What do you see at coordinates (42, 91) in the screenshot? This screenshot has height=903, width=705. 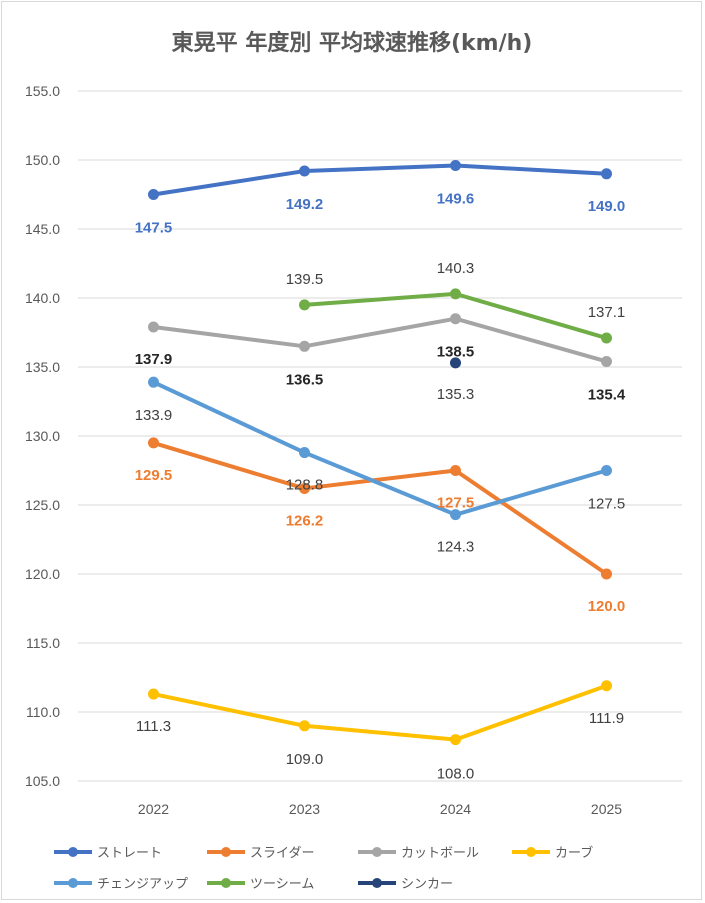 I see `y-tick-label: 155.0` at bounding box center [42, 91].